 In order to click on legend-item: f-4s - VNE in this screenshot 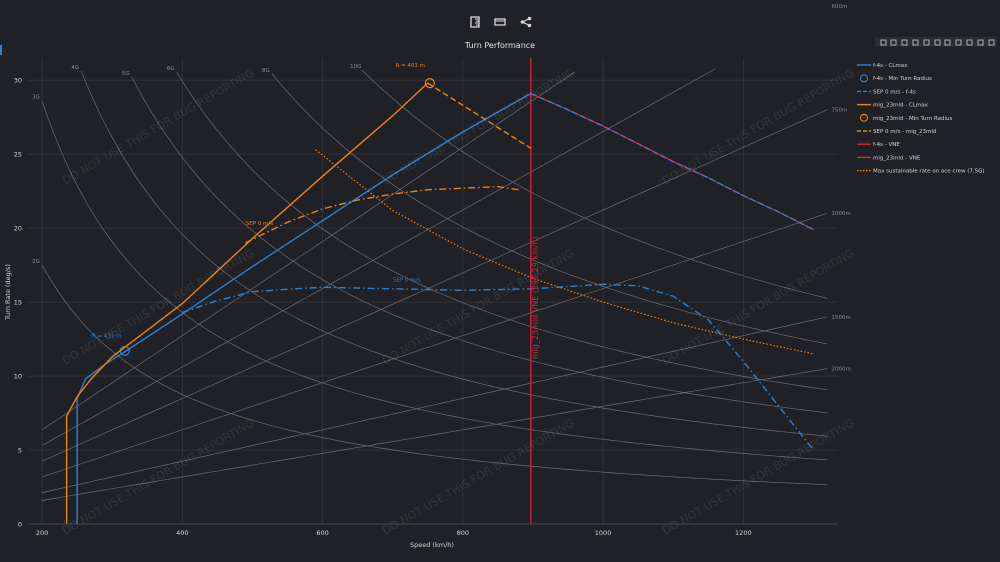, I will do `click(878, 145)`.